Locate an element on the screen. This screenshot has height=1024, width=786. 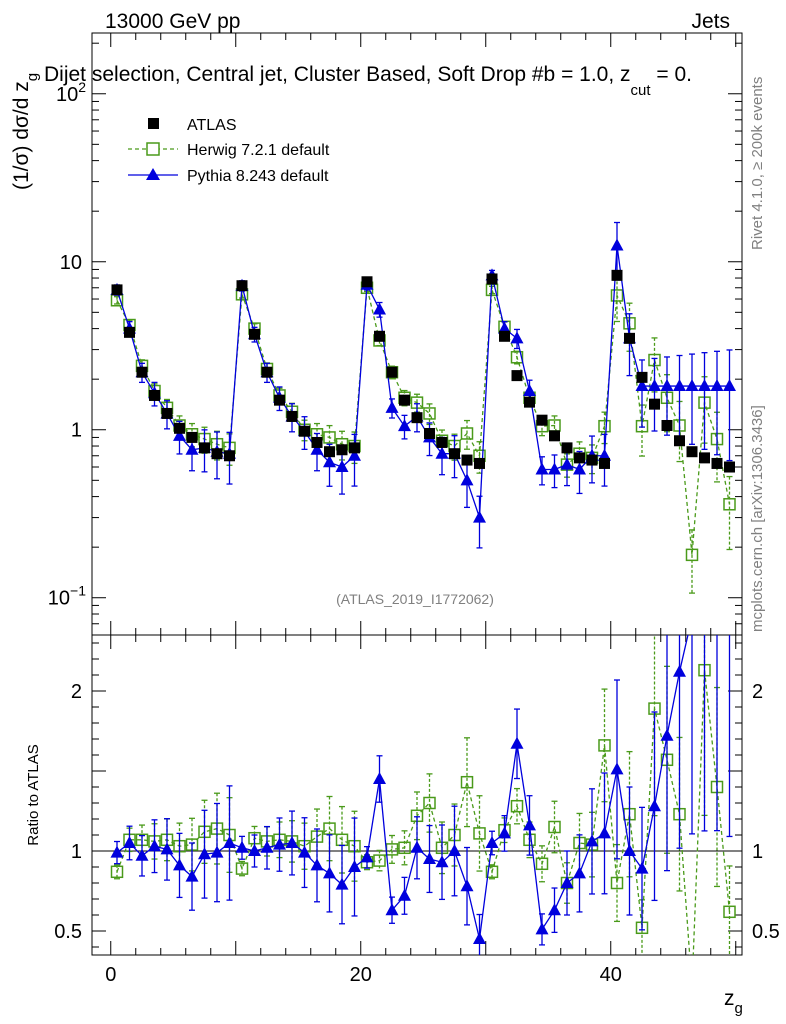
ratio-y-tick-label: 2 is located at coordinates (76, 692).